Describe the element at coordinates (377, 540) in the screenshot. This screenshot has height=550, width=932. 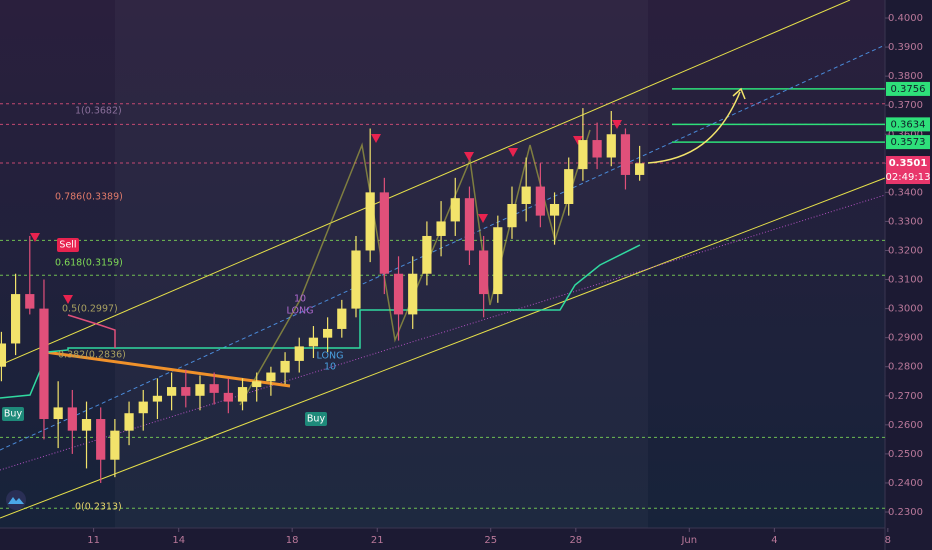
I see `x-tick-label: 21` at that location.